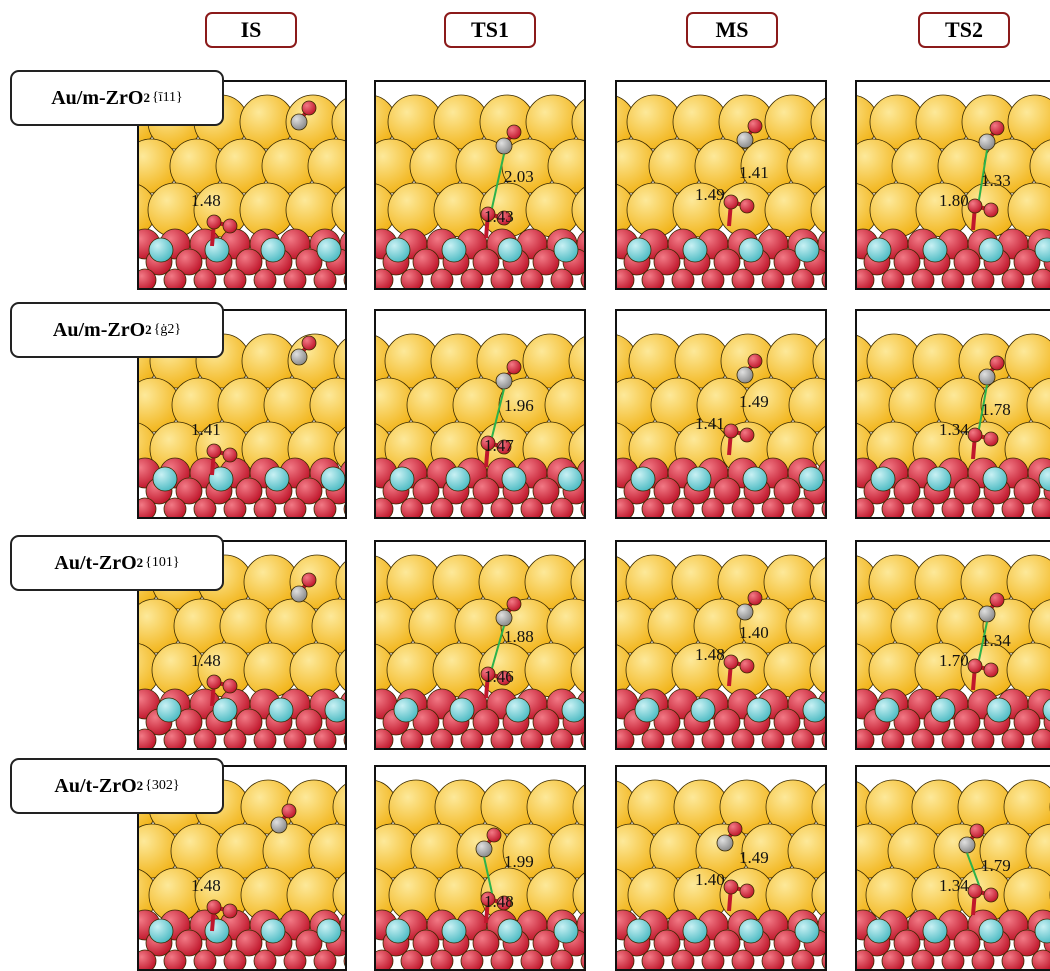  What do you see at coordinates (952, 868) in the screenshot?
I see `structure-panel-4-ts2: 1.34 1.79` at bounding box center [952, 868].